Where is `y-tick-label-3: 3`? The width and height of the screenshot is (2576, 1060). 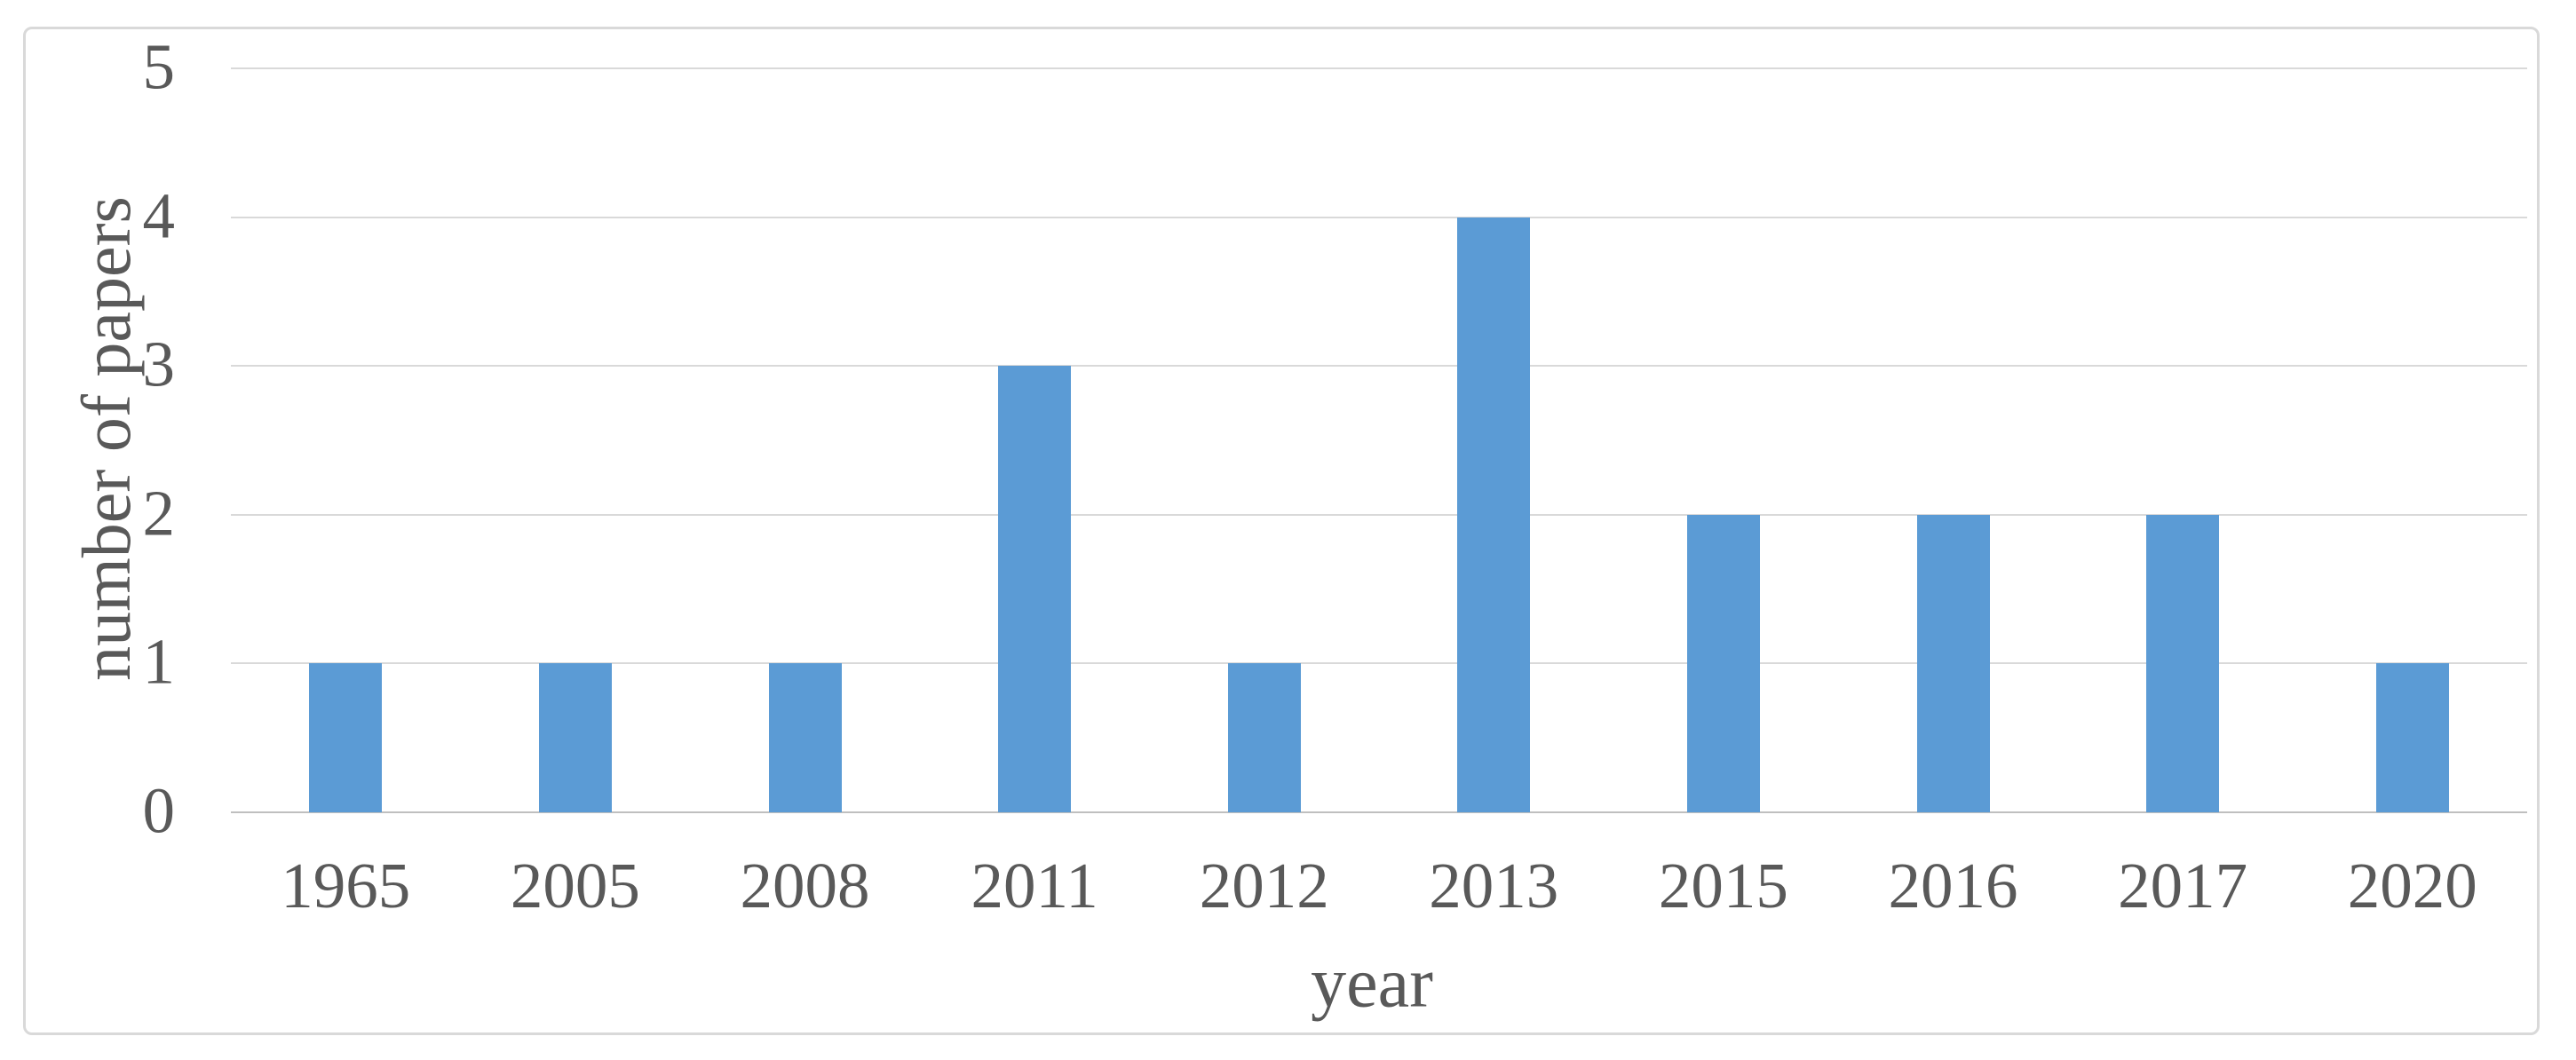
y-tick-label-3: 3 is located at coordinates (159, 364).